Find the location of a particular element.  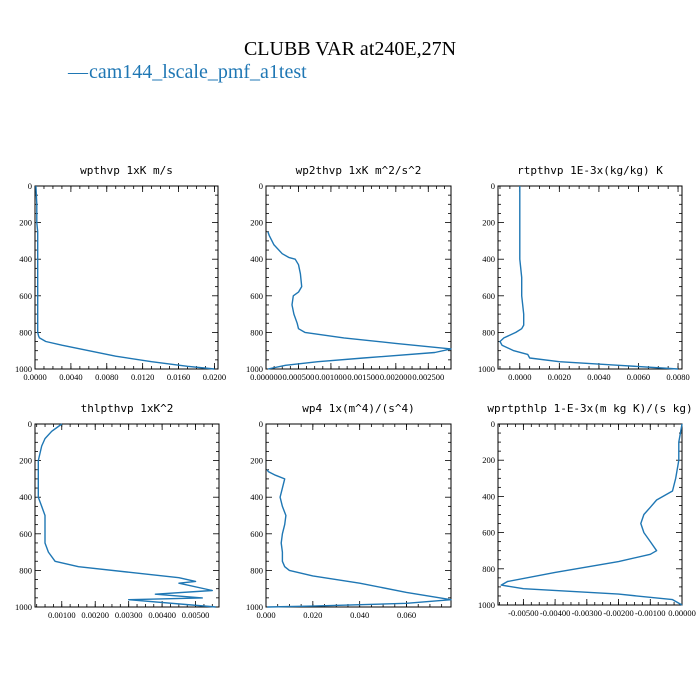

legend: — cam144_lscale_pmf_a1test is located at coordinates (187, 72).